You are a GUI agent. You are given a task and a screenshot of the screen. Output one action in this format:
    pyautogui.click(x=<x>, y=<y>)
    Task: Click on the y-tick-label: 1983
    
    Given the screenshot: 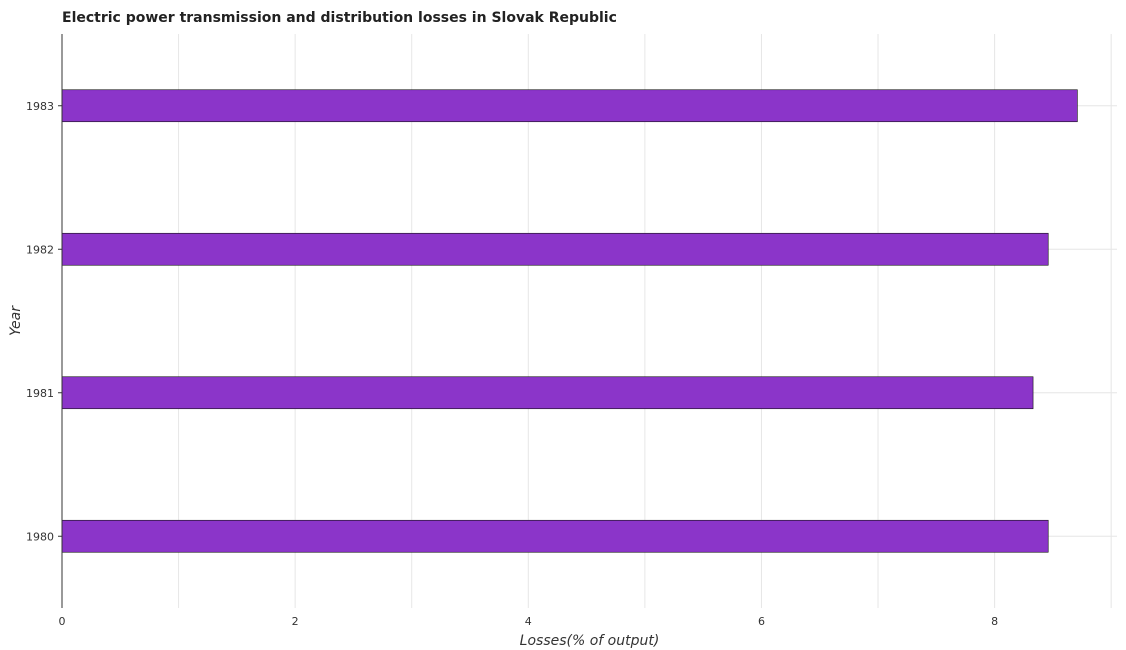 What is the action you would take?
    pyautogui.click(x=40, y=106)
    